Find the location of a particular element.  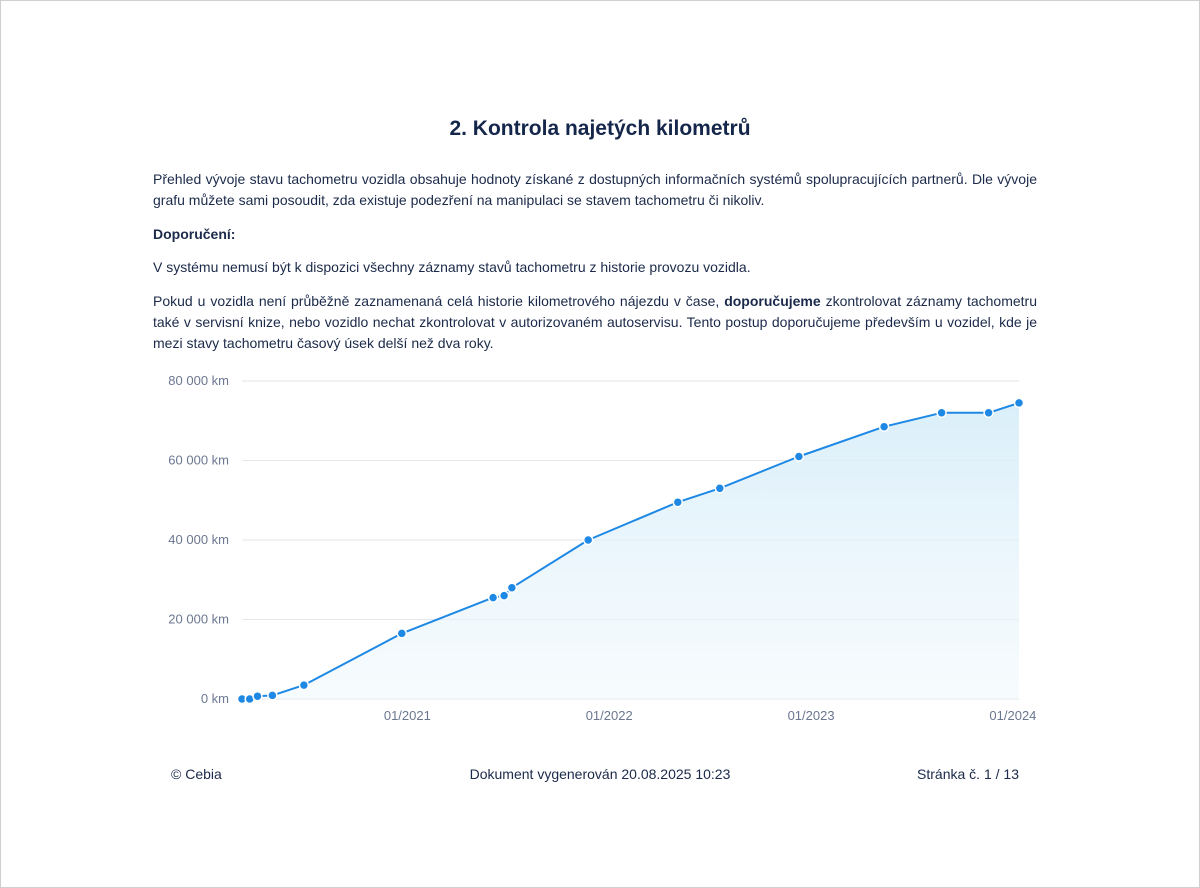

y-axis-labels: 0 km 20 000 km 40 000 km 60 000 km 80 000 km is located at coordinates (198, 539).